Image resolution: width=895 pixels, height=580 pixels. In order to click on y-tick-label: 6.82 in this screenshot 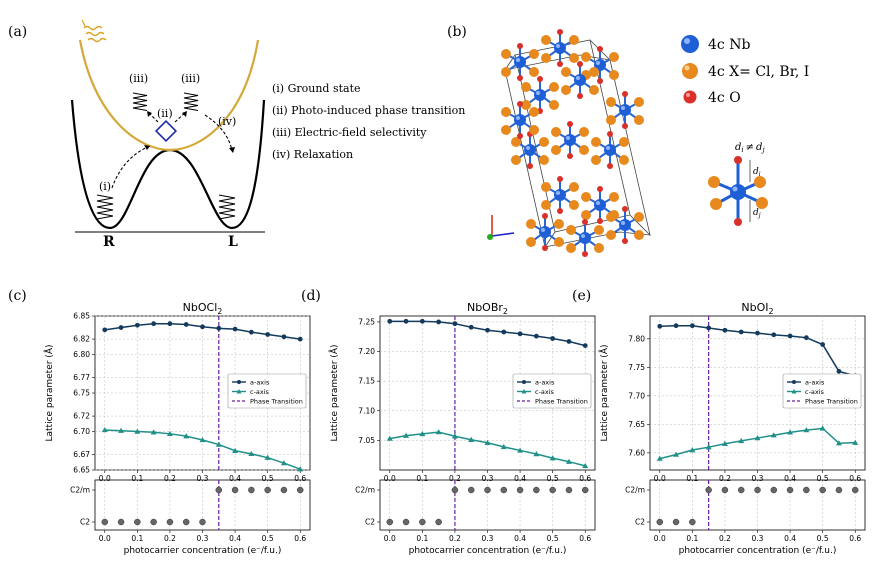, I will do `click(81, 339)`.